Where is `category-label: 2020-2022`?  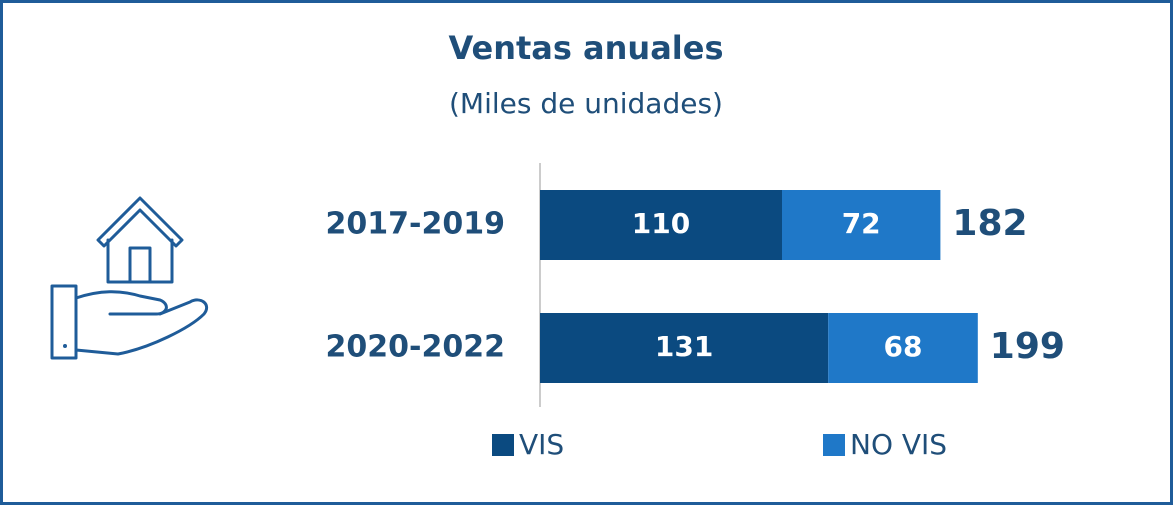
category-label: 2020-2022 is located at coordinates (415, 347).